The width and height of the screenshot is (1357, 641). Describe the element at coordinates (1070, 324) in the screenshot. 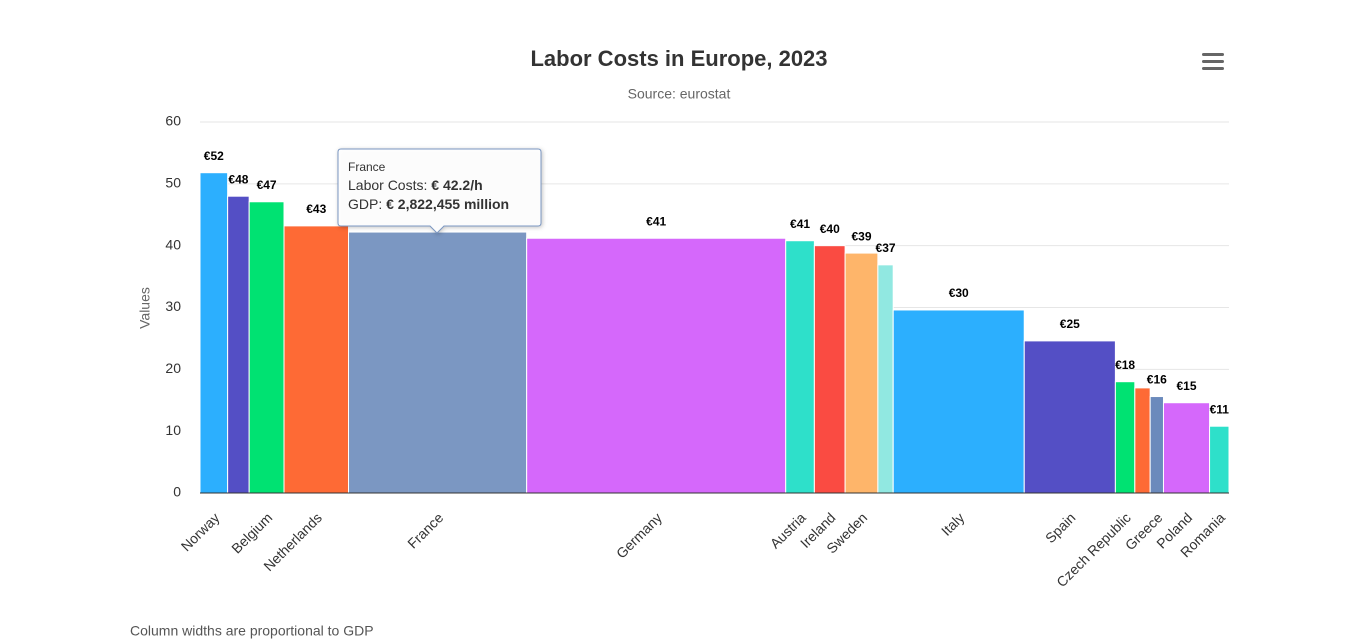

I see `data-label: €25` at that location.